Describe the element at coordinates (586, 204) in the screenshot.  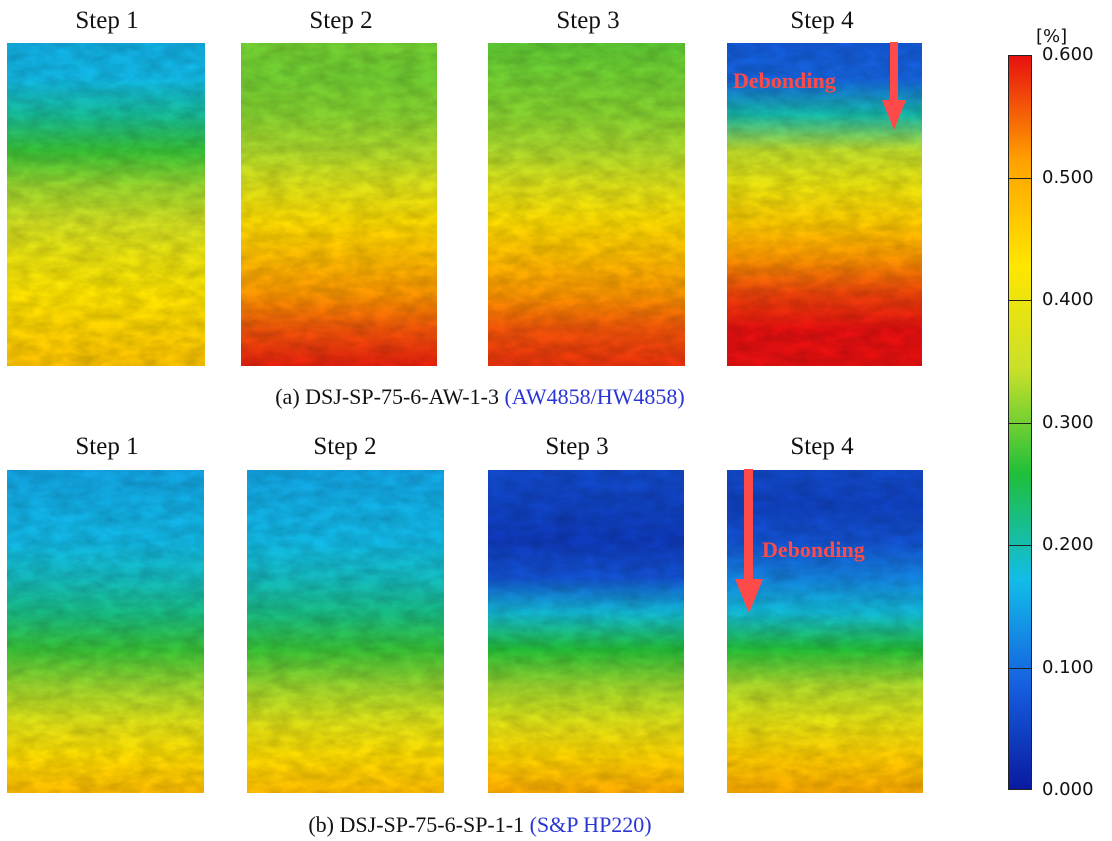
I see `strain-map-a-step3` at that location.